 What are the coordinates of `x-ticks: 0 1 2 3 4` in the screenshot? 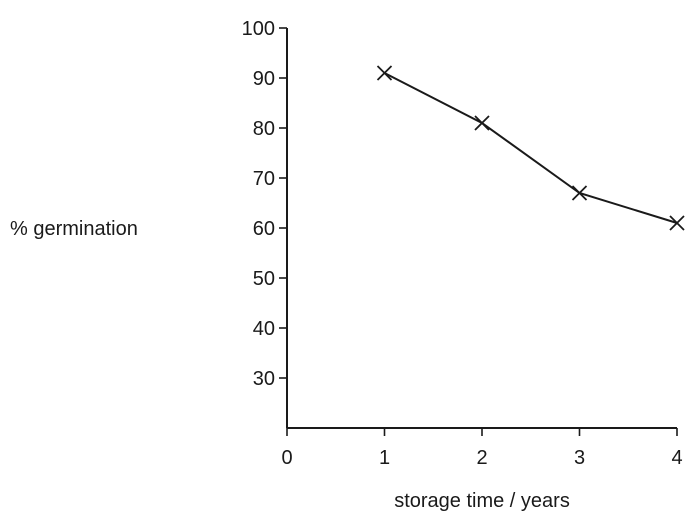 It's located at (482, 448).